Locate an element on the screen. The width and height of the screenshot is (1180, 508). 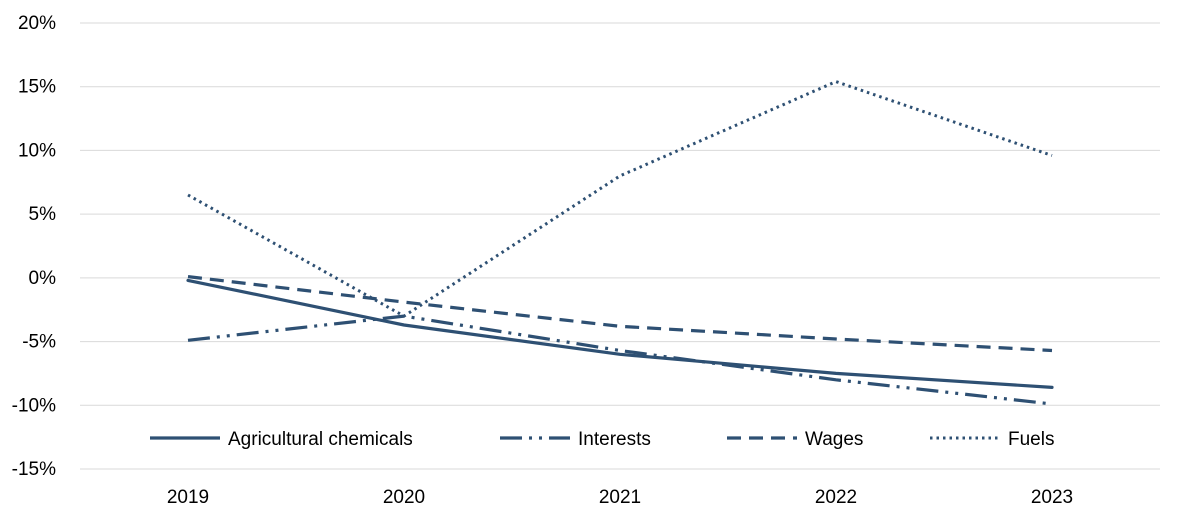
y-axis-tick-labels: 20% 15% 10% 5% 0% -5% -10% -15% is located at coordinates (34, 246).